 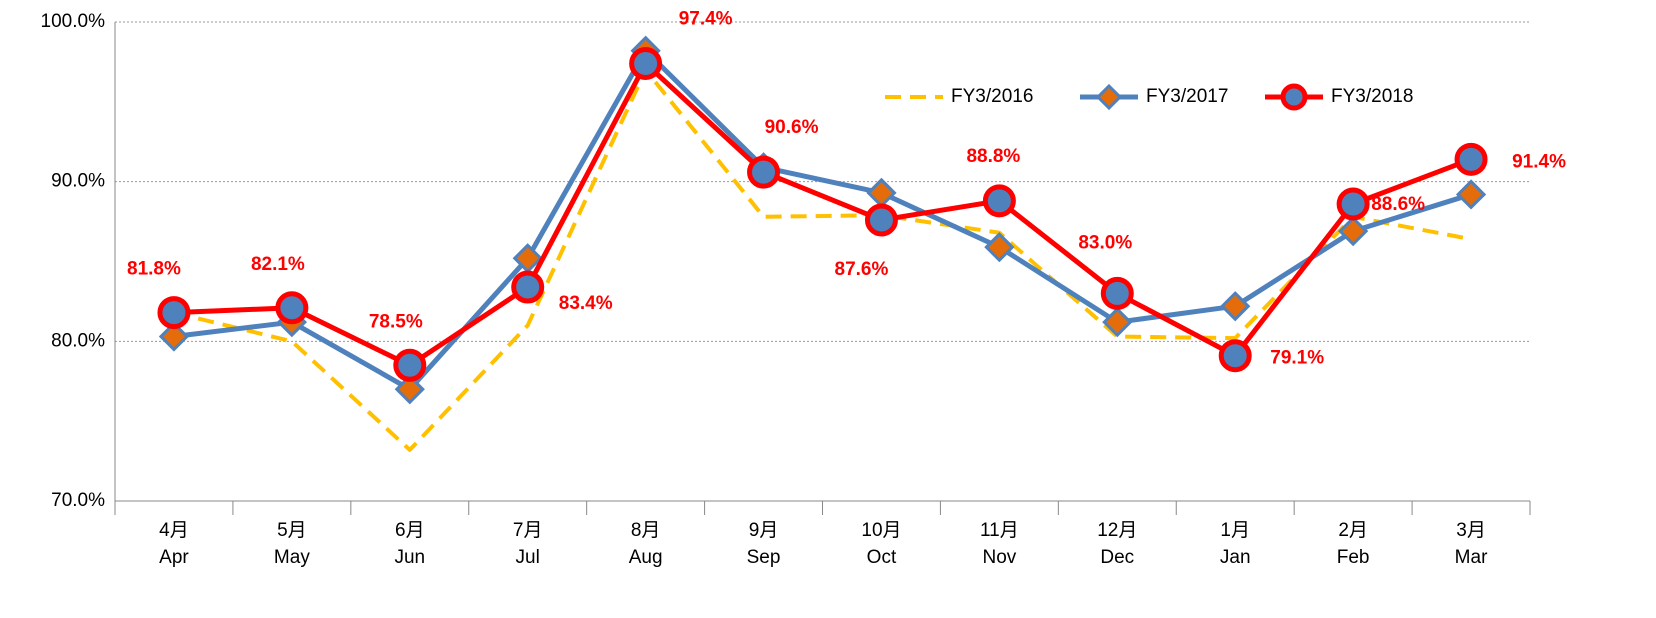 What do you see at coordinates (1471, 530) in the screenshot?
I see `x-tick-label: 3月` at bounding box center [1471, 530].